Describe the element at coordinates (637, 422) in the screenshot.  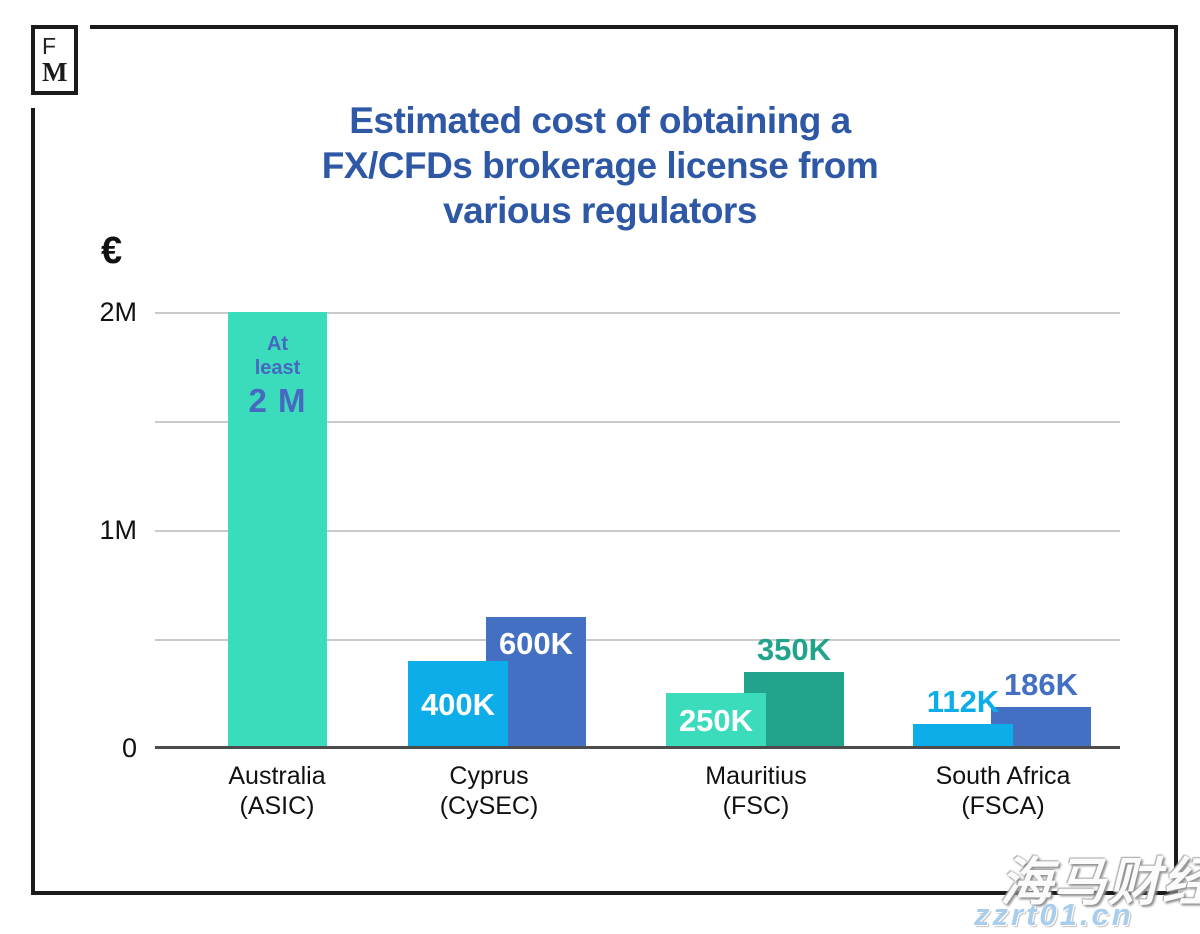
I see `gridline-1-5m` at that location.